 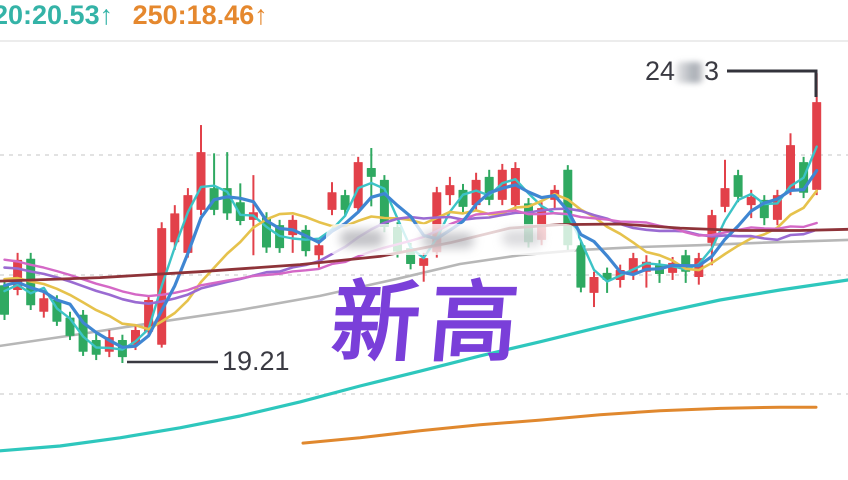 I want to click on blurred-digits-patch, so click(x=690, y=72).